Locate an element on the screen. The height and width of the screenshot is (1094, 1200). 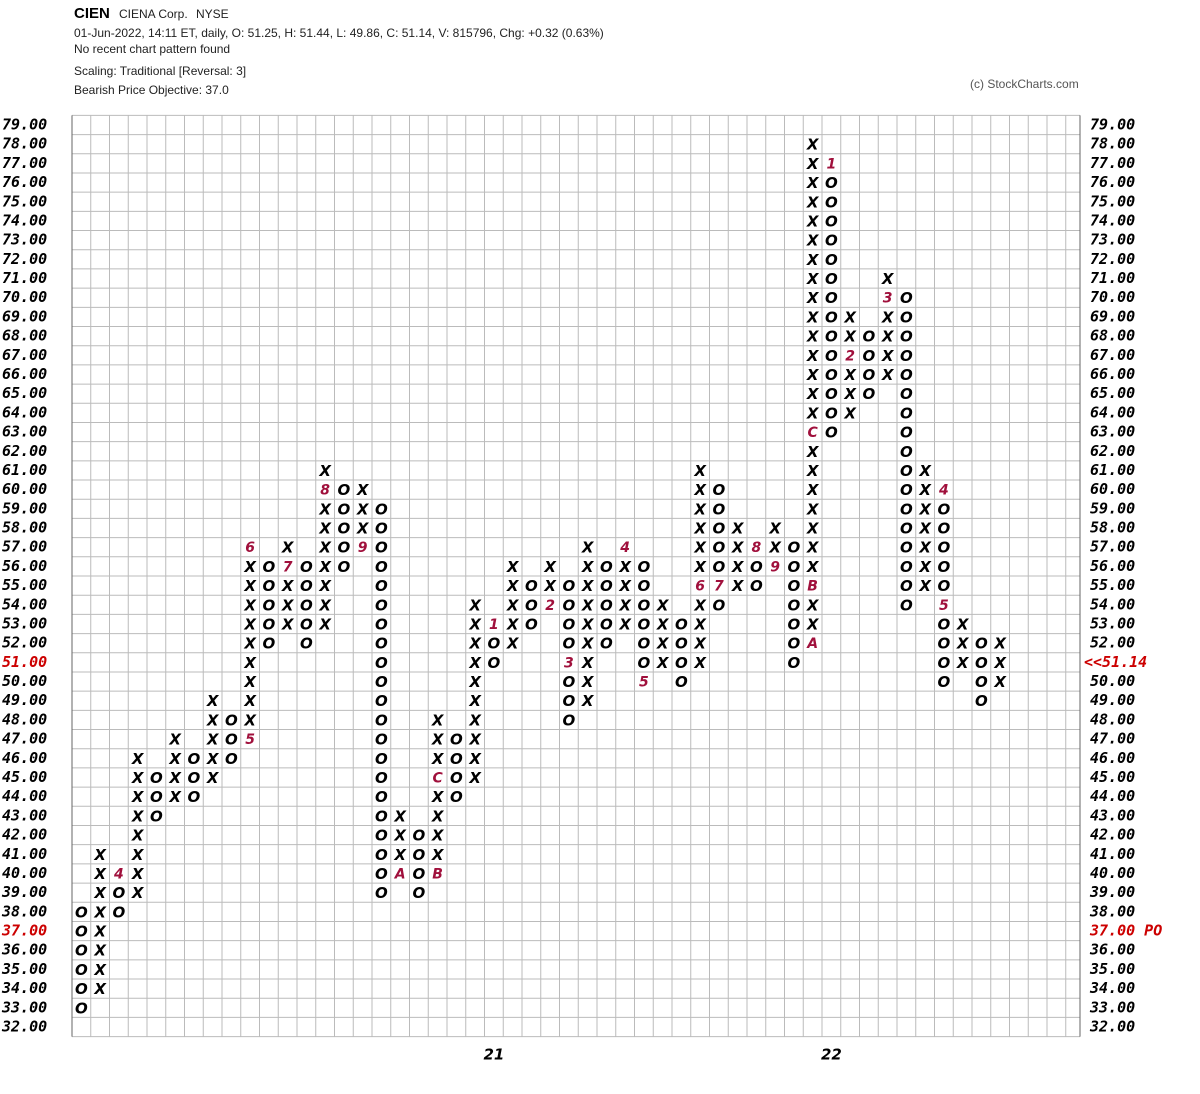
y-tick-label: 60.00 is located at coordinates (24, 489).